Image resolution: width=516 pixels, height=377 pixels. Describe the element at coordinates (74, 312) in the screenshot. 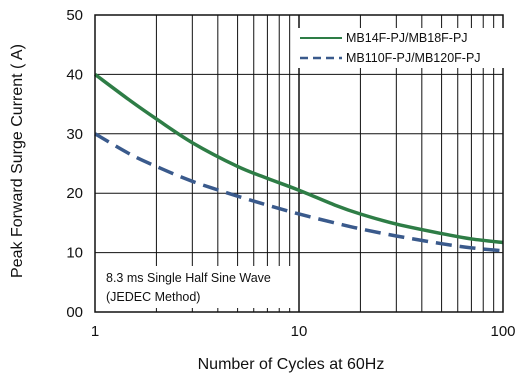

I see `y-tick-label: 00` at that location.